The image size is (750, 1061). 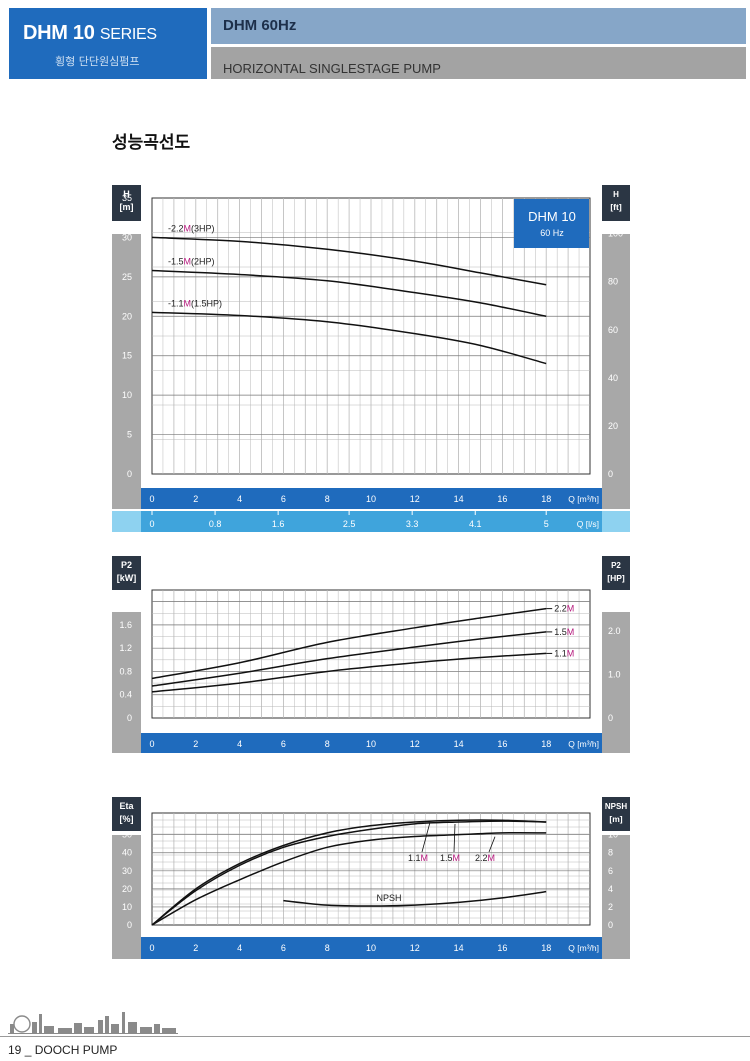 What do you see at coordinates (127, 853) in the screenshot?
I see `left-tick-label: 40` at bounding box center [127, 853].